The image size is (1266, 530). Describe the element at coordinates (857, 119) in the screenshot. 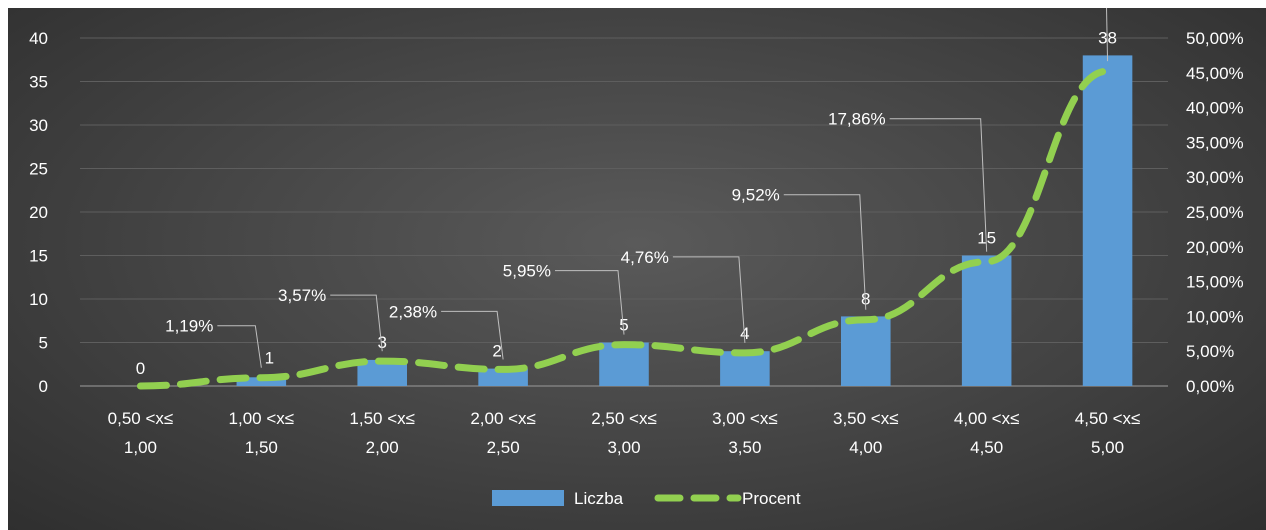

I see `line-data-label: 17,86%` at that location.